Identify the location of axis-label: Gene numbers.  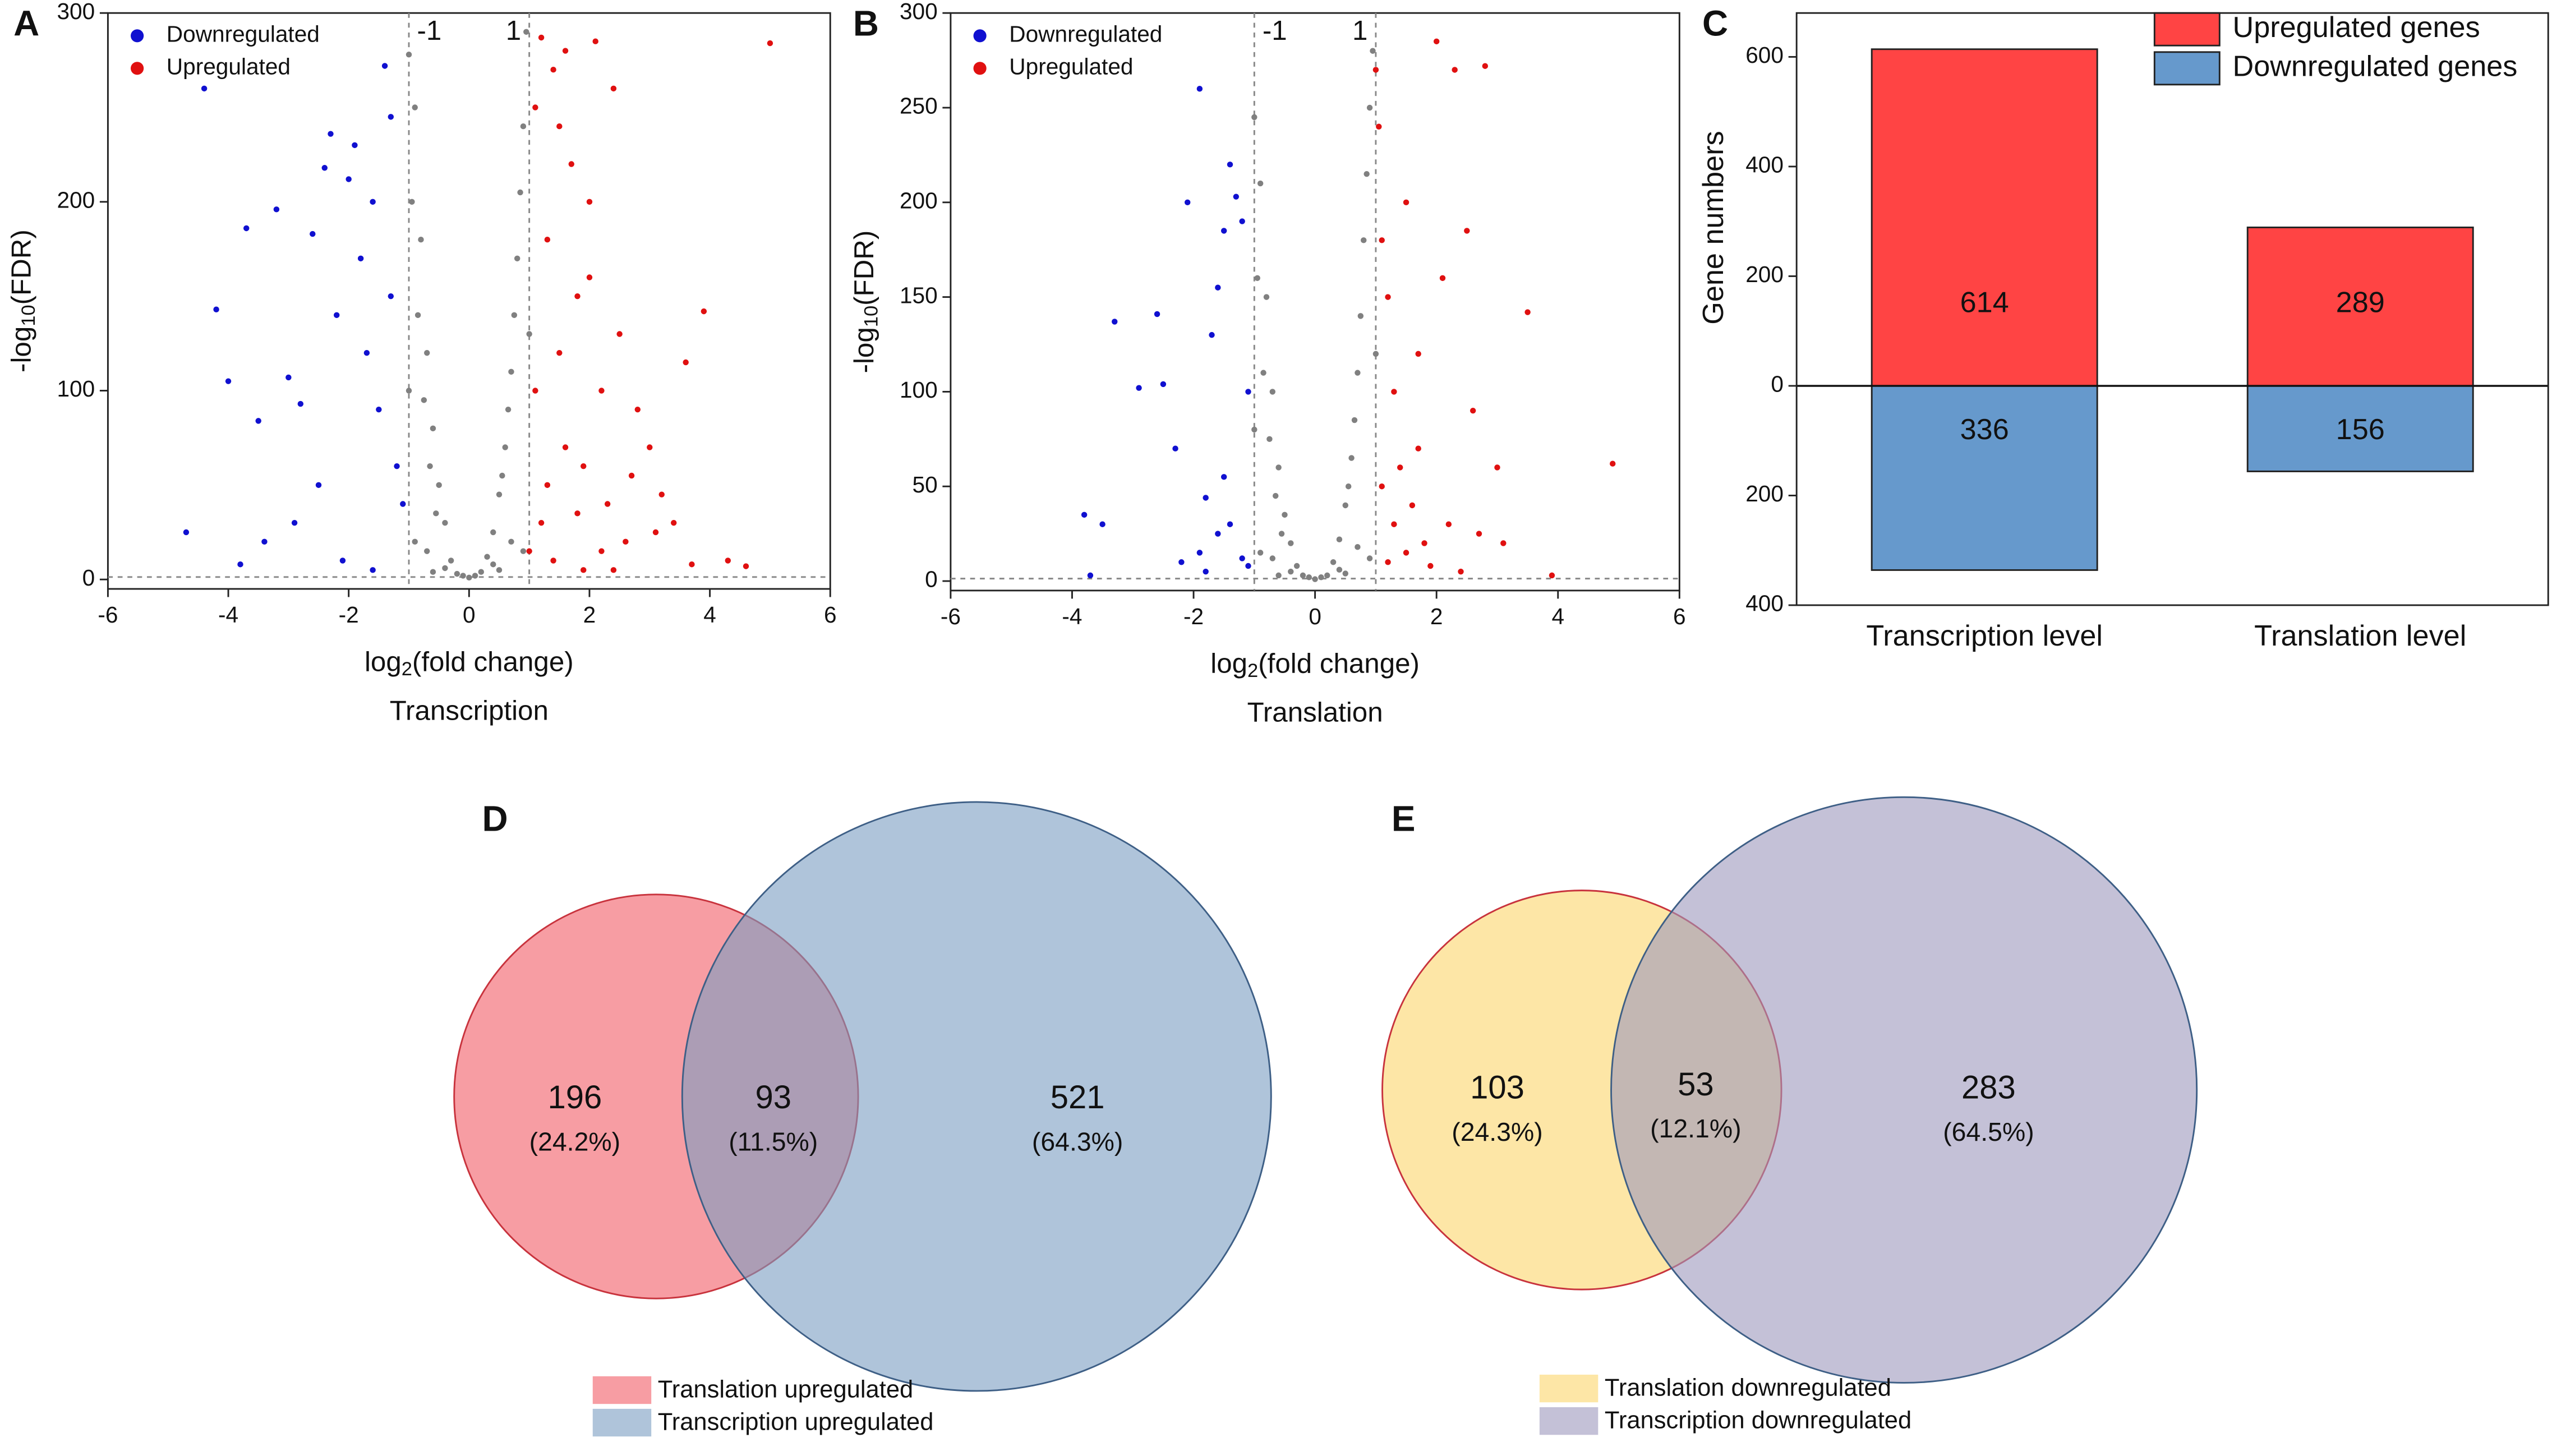
(1713, 227).